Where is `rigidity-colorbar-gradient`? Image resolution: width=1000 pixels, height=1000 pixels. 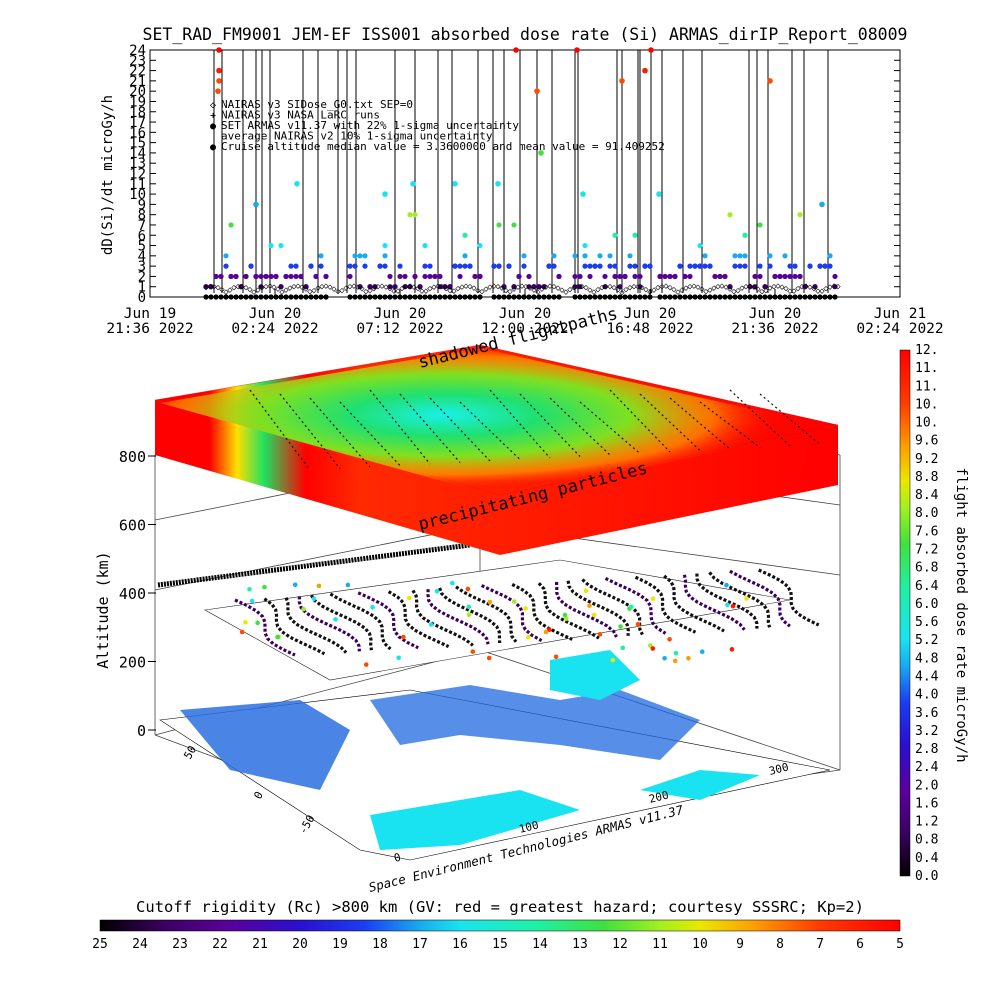 rigidity-colorbar-gradient is located at coordinates (500, 925).